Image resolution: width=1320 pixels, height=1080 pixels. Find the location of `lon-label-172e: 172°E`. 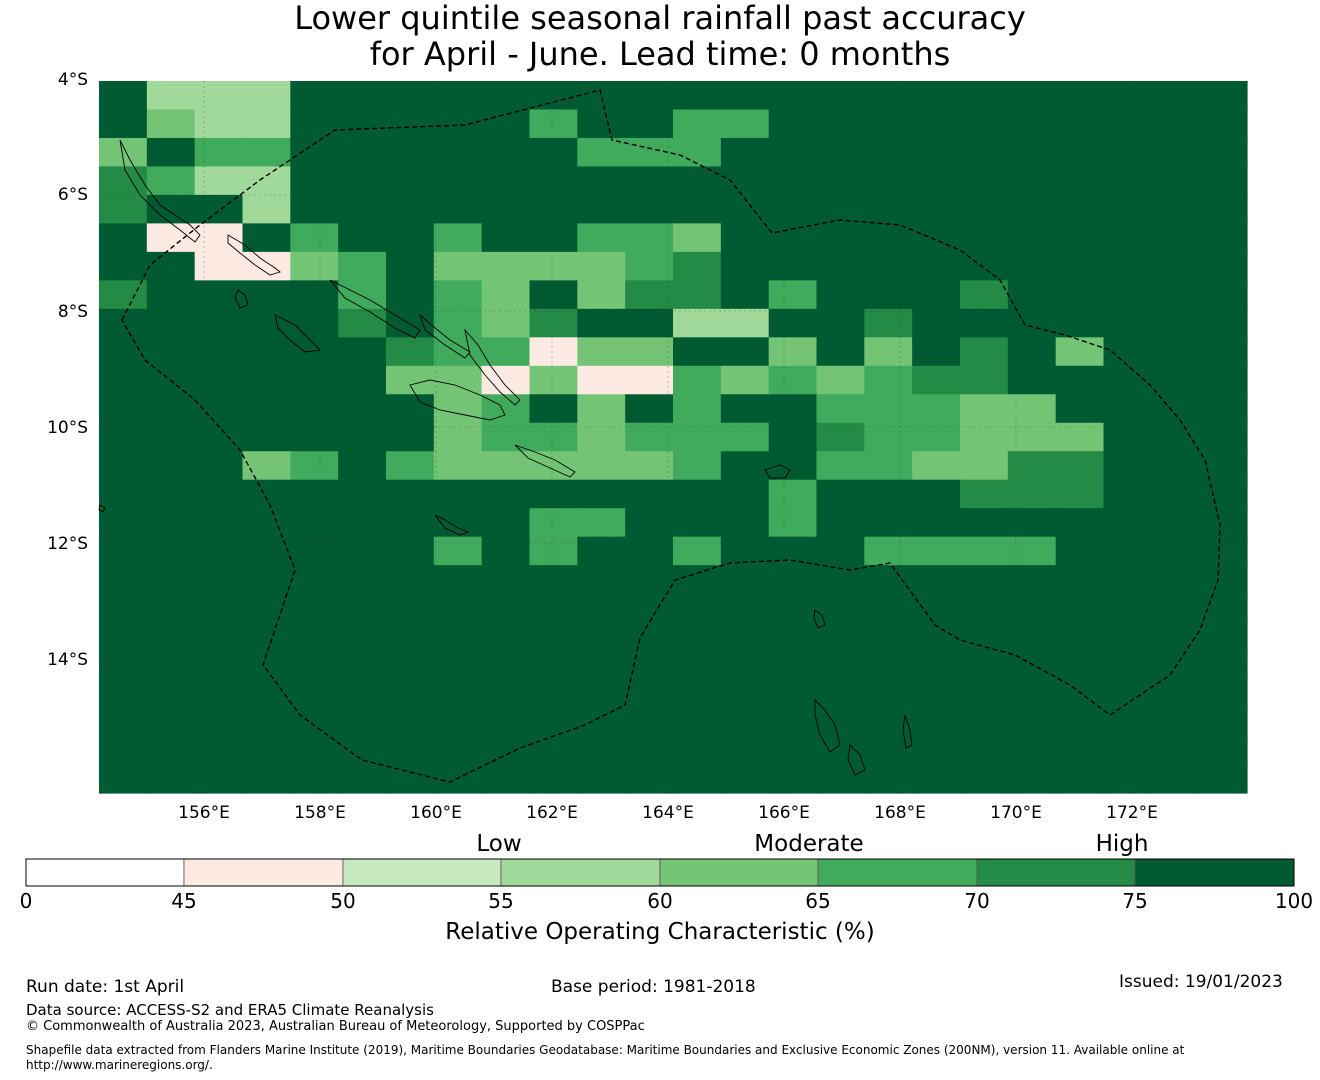

lon-label-172e: 172°E is located at coordinates (1132, 813).